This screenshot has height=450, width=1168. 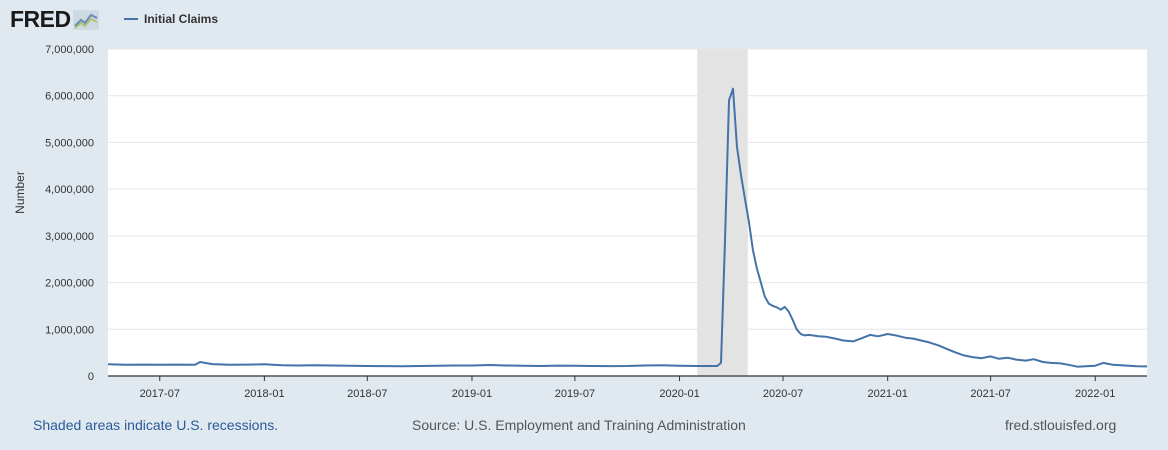 What do you see at coordinates (69, 143) in the screenshot?
I see `y-tick-label: 5,000,000` at bounding box center [69, 143].